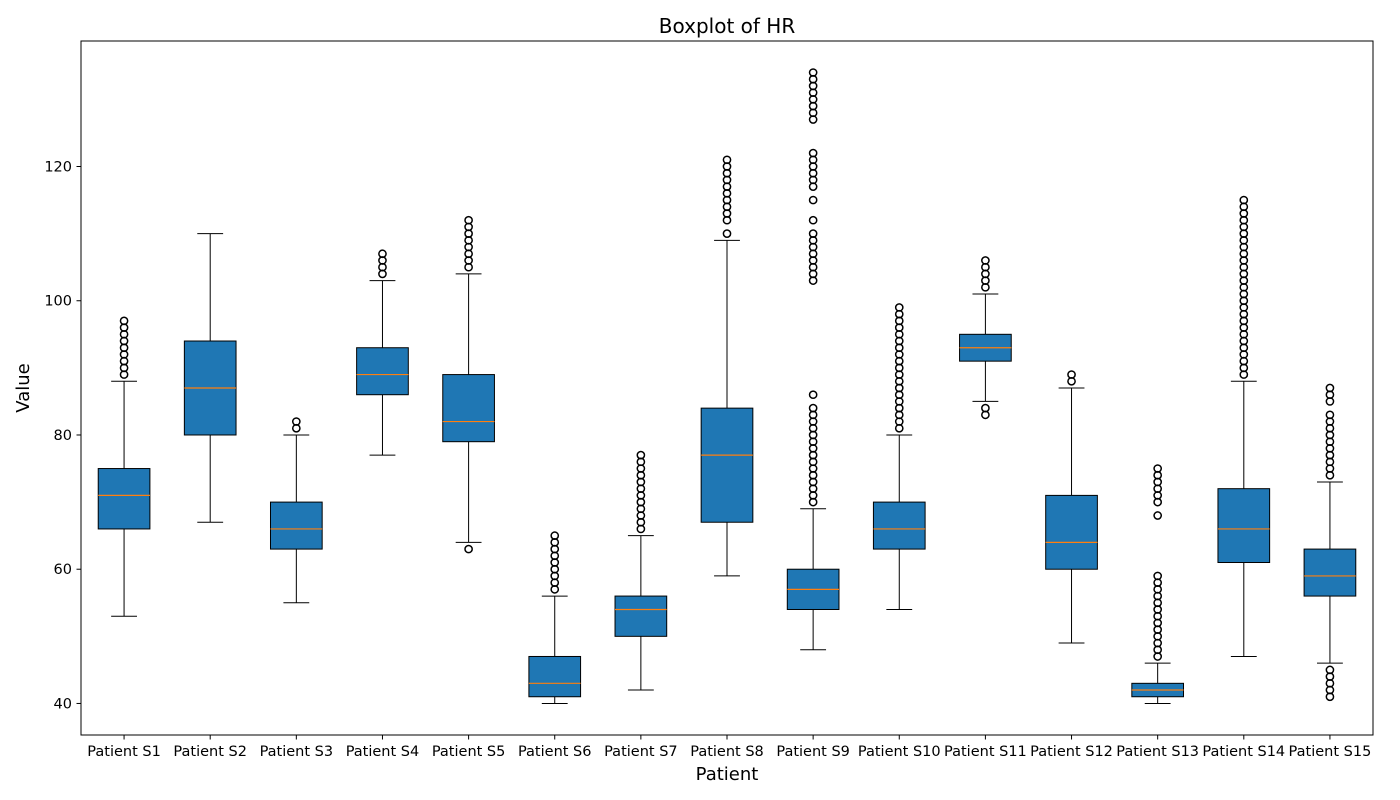 This screenshot has width=1400, height=800. What do you see at coordinates (899, 752) in the screenshot?
I see `x-tick-label: Patient S10` at bounding box center [899, 752].